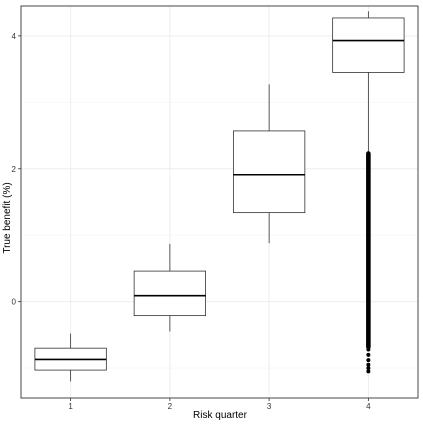 Image resolution: width=423 pixels, height=428 pixels. I want to click on x-tick-label: 3, so click(269, 406).